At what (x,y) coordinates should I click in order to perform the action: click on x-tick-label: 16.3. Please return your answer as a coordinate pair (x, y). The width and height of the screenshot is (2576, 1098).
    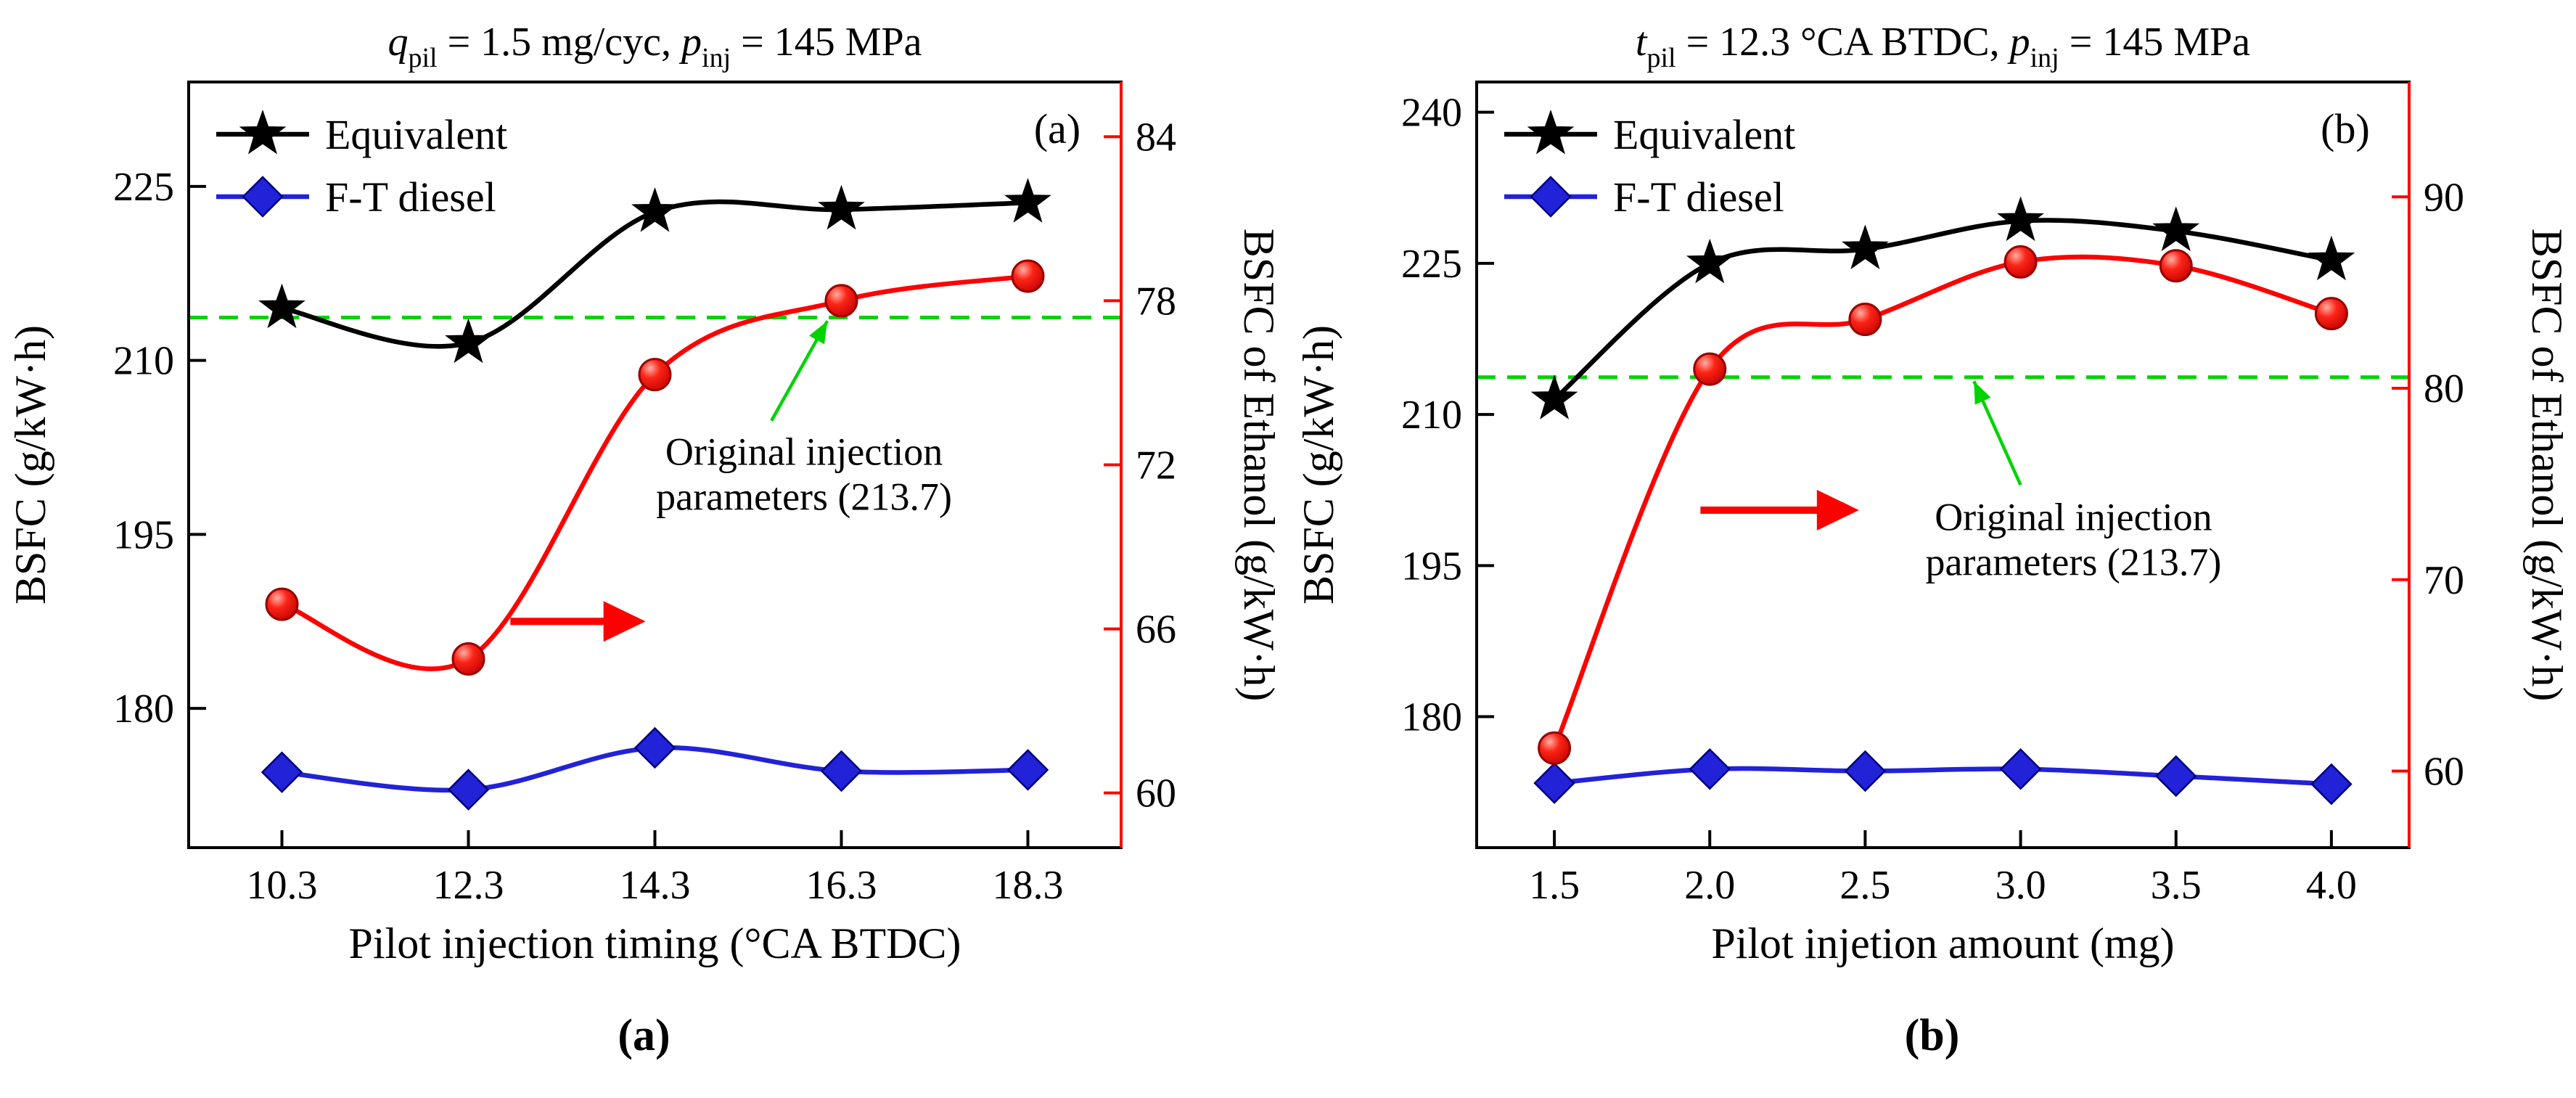
    Looking at the image, I should click on (841, 885).